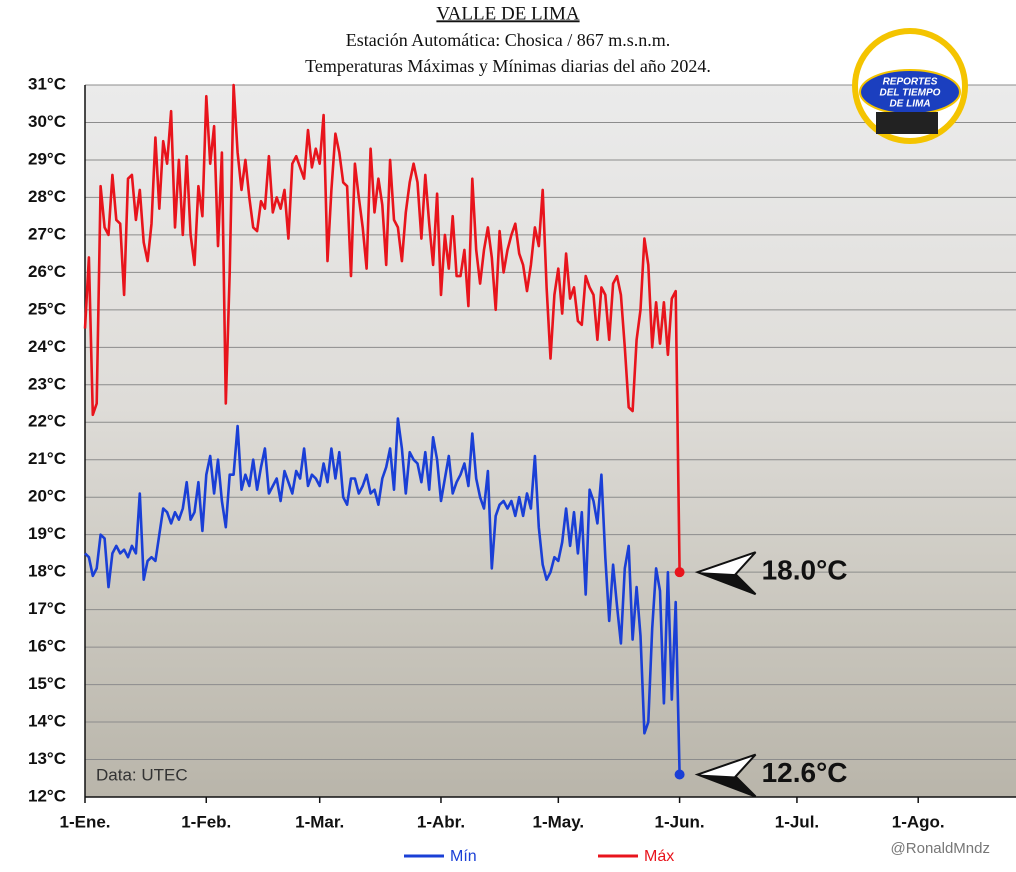  I want to click on y-tick-label: 27°C, so click(47, 233).